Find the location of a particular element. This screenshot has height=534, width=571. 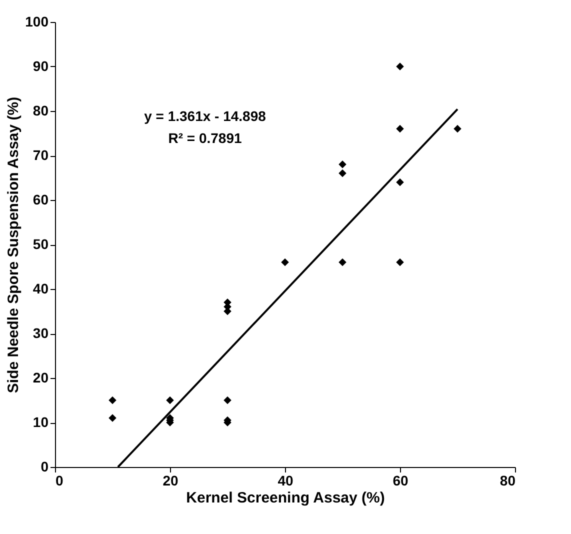

y-tick-label: 30 is located at coordinates (40, 333).